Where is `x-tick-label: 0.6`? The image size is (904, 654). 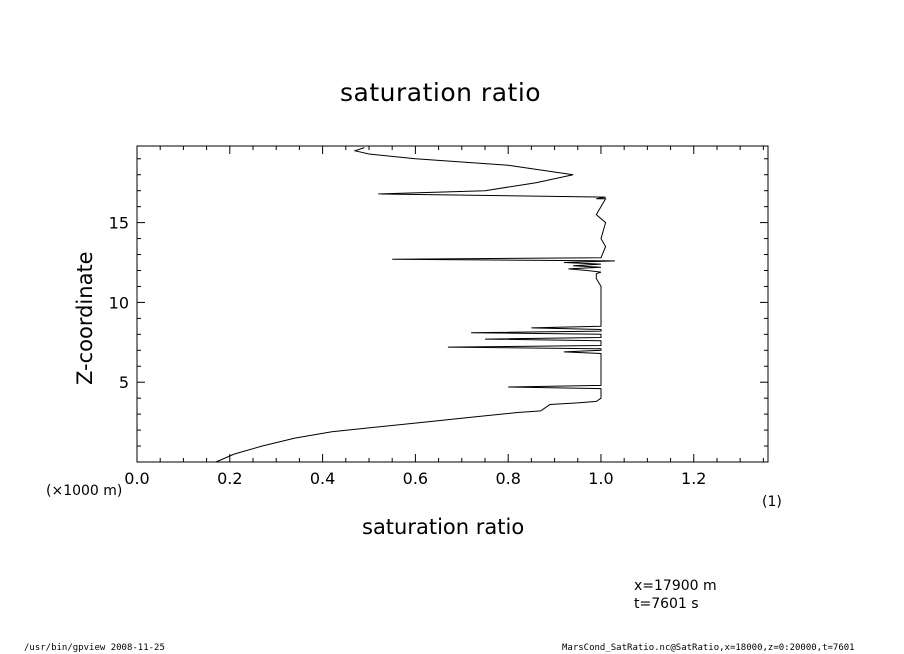
x-tick-label: 0.6 is located at coordinates (415, 478).